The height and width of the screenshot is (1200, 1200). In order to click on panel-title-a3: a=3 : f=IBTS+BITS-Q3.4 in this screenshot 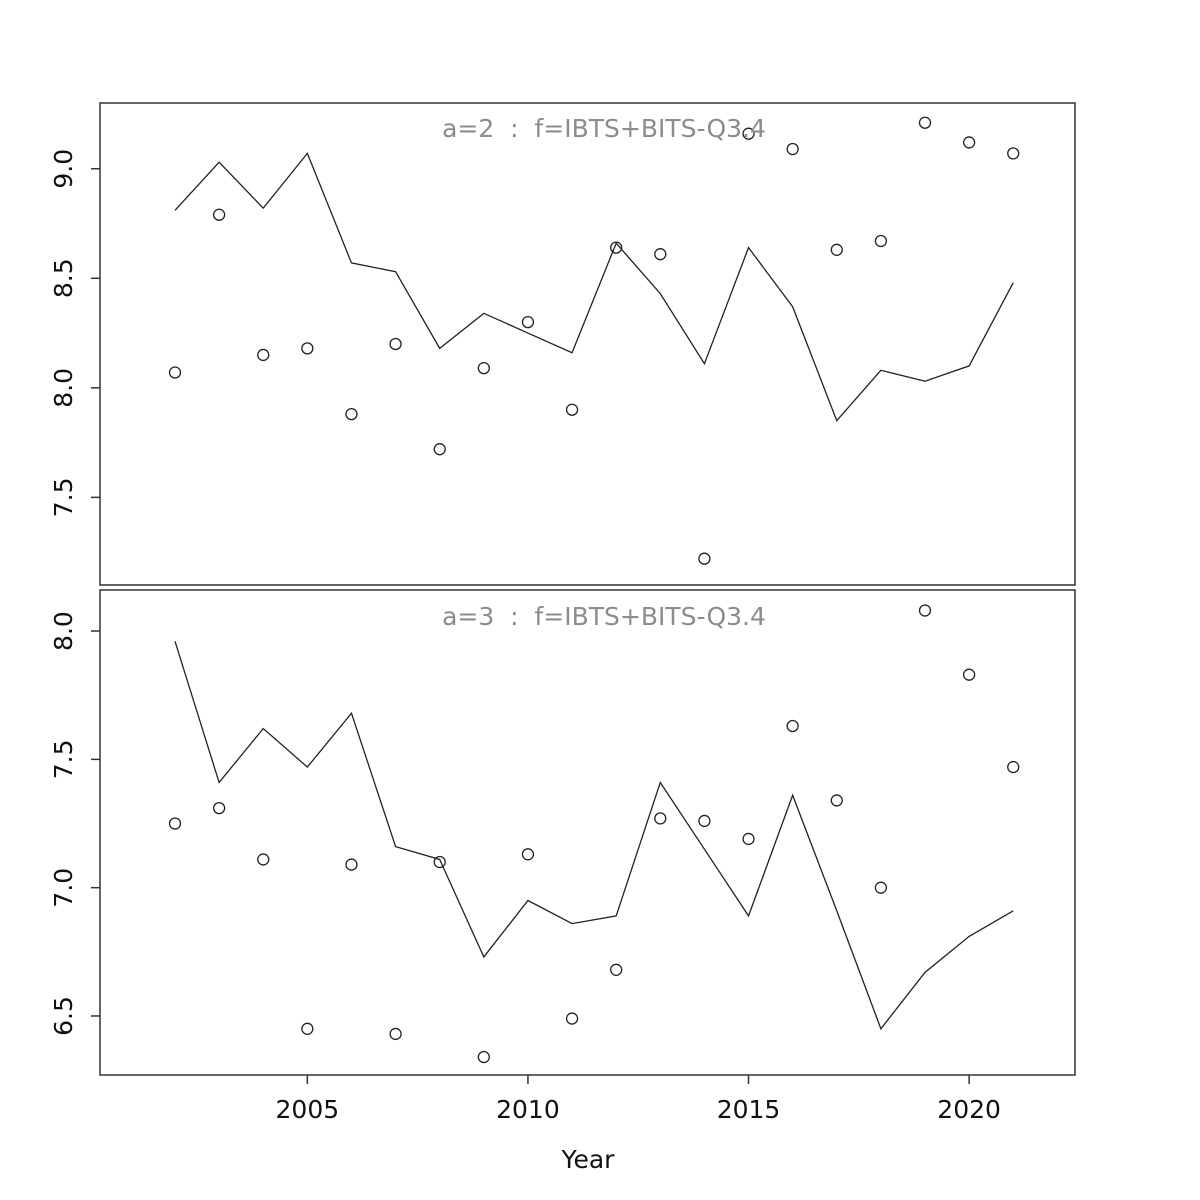, I will do `click(604, 616)`.